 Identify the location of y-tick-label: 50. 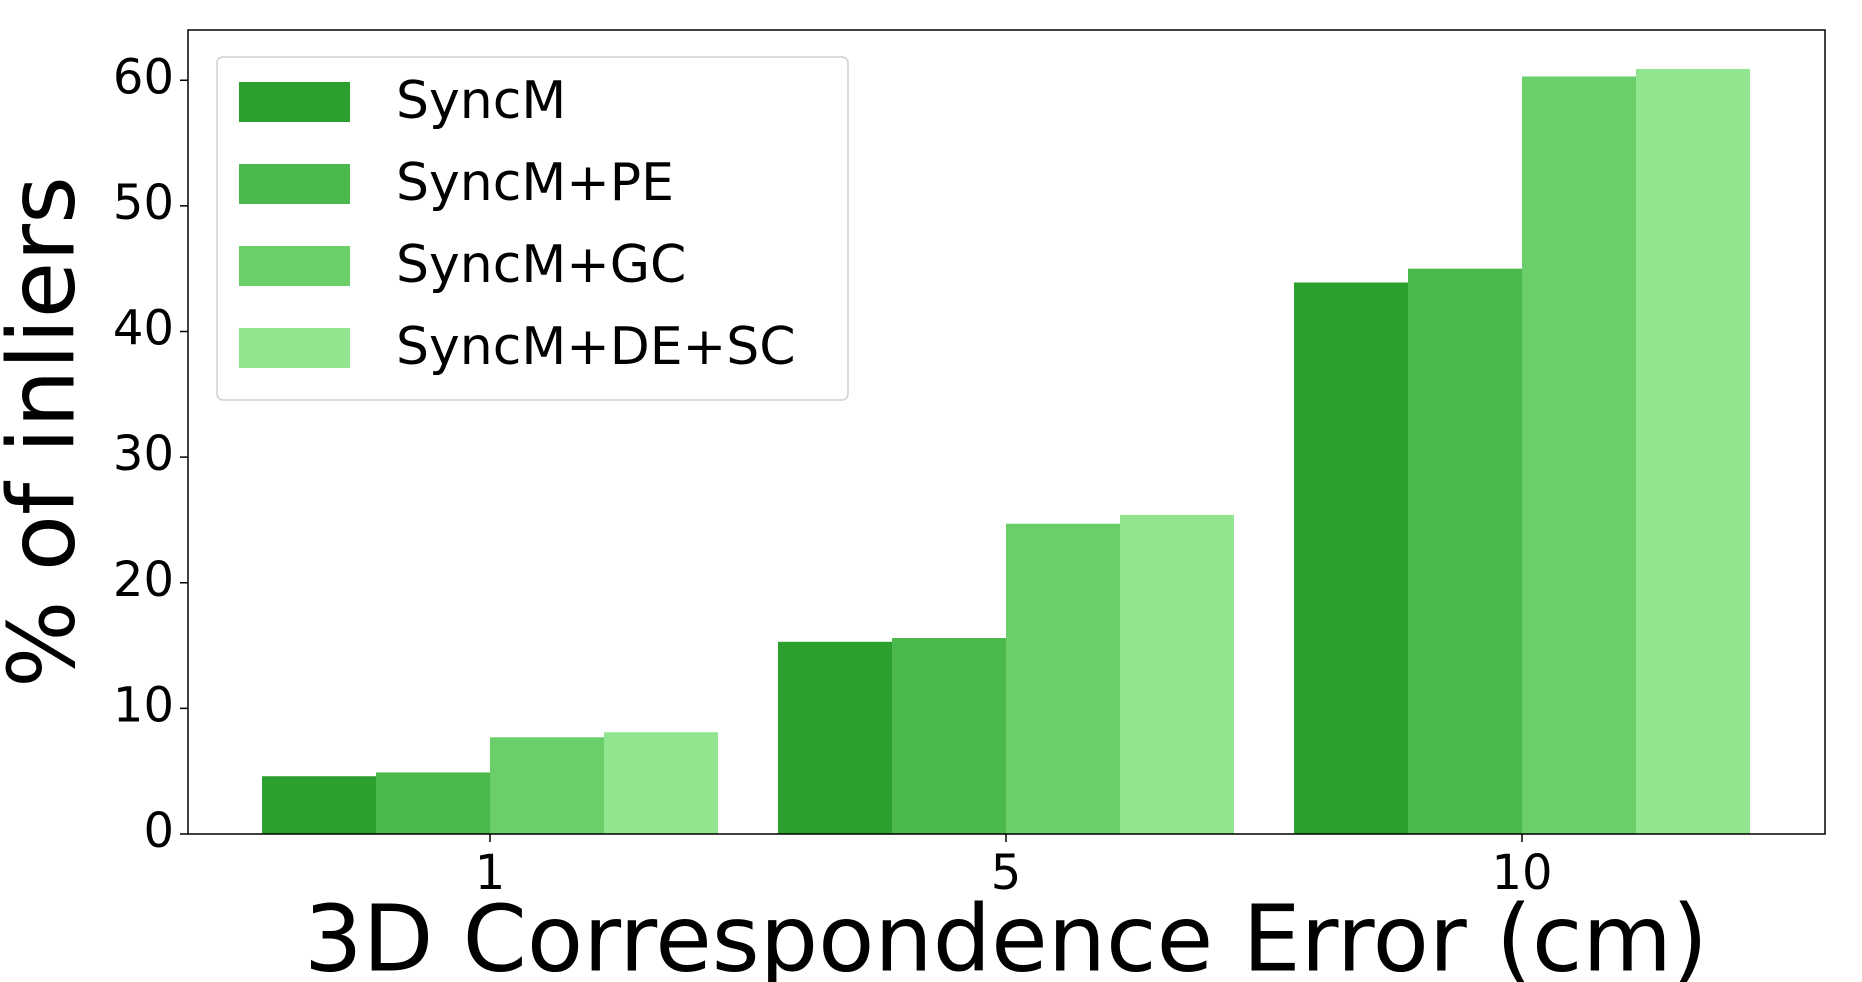
(143, 203).